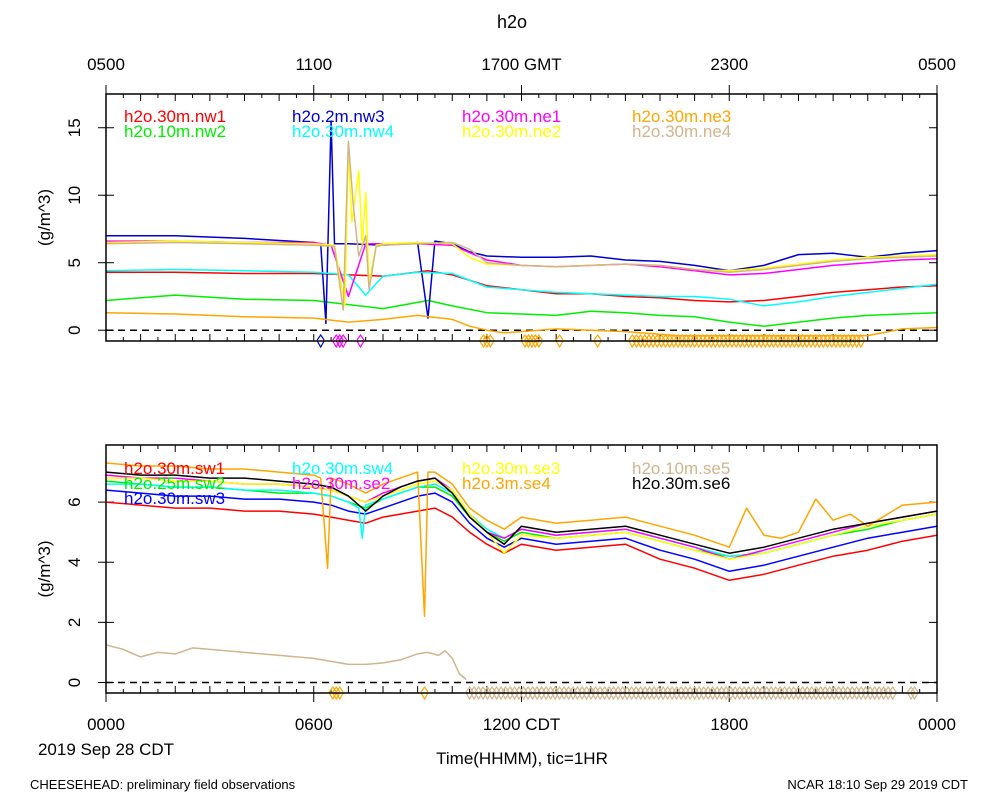 The width and height of the screenshot is (1000, 800). Describe the element at coordinates (681, 116) in the screenshot. I see `legend-h2o-30m-ne3: h2o.30m.ne3` at that location.